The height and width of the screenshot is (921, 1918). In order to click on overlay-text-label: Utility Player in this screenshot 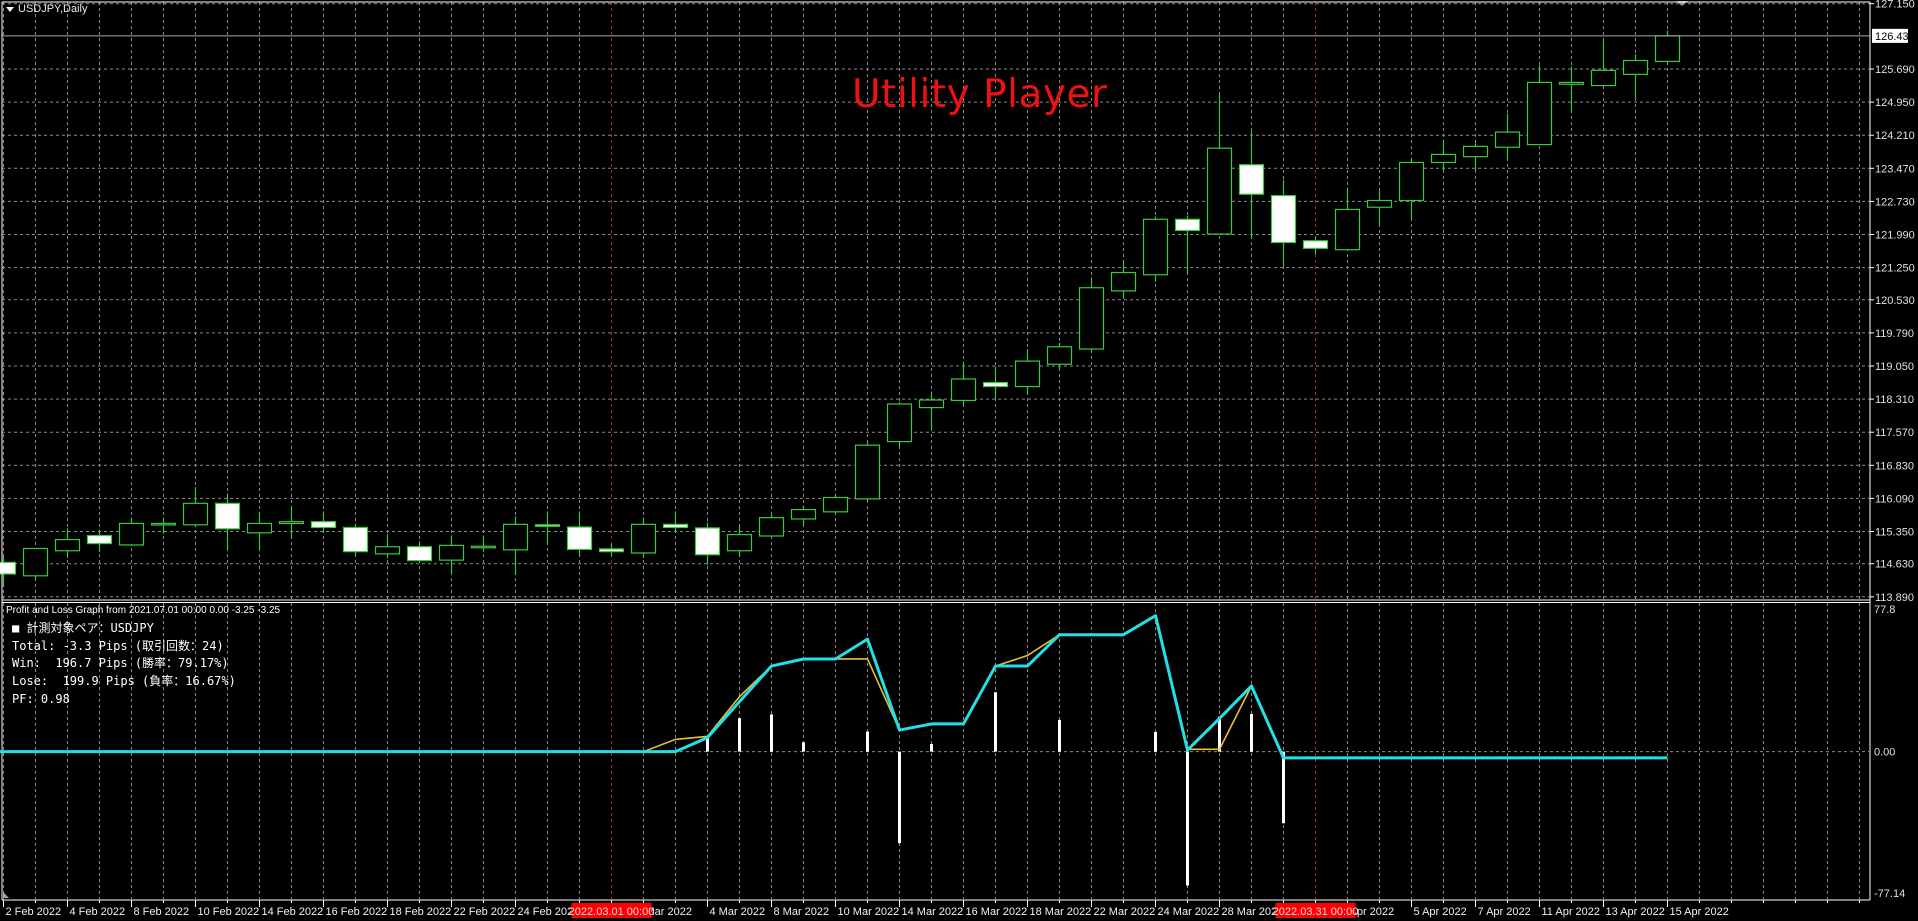, I will do `click(980, 94)`.